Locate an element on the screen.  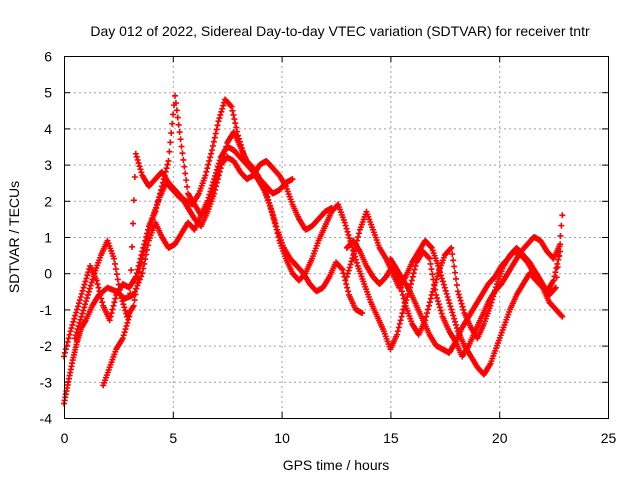
y-tick-label: 5 is located at coordinates (48, 93).